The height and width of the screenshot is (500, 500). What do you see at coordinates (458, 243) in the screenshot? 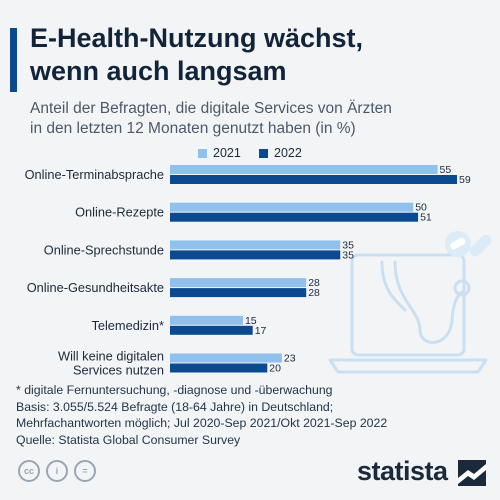
I see `pill-mark-icon` at bounding box center [458, 243].